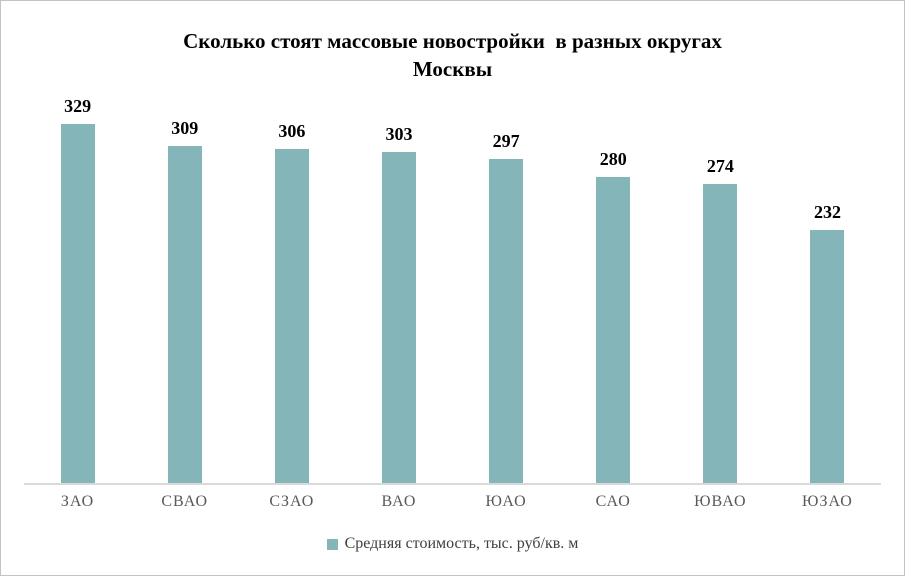 The height and width of the screenshot is (576, 905). What do you see at coordinates (78, 106) in the screenshot?
I see `bar-value-label: 329` at bounding box center [78, 106].